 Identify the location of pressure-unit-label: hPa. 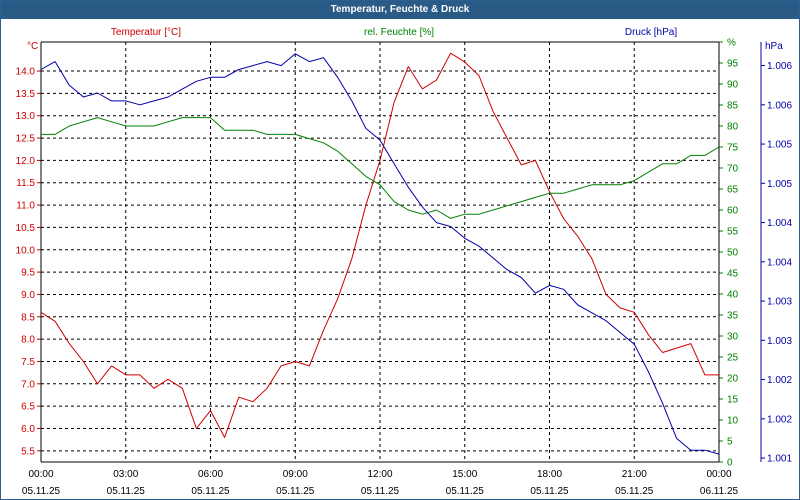
(774, 46).